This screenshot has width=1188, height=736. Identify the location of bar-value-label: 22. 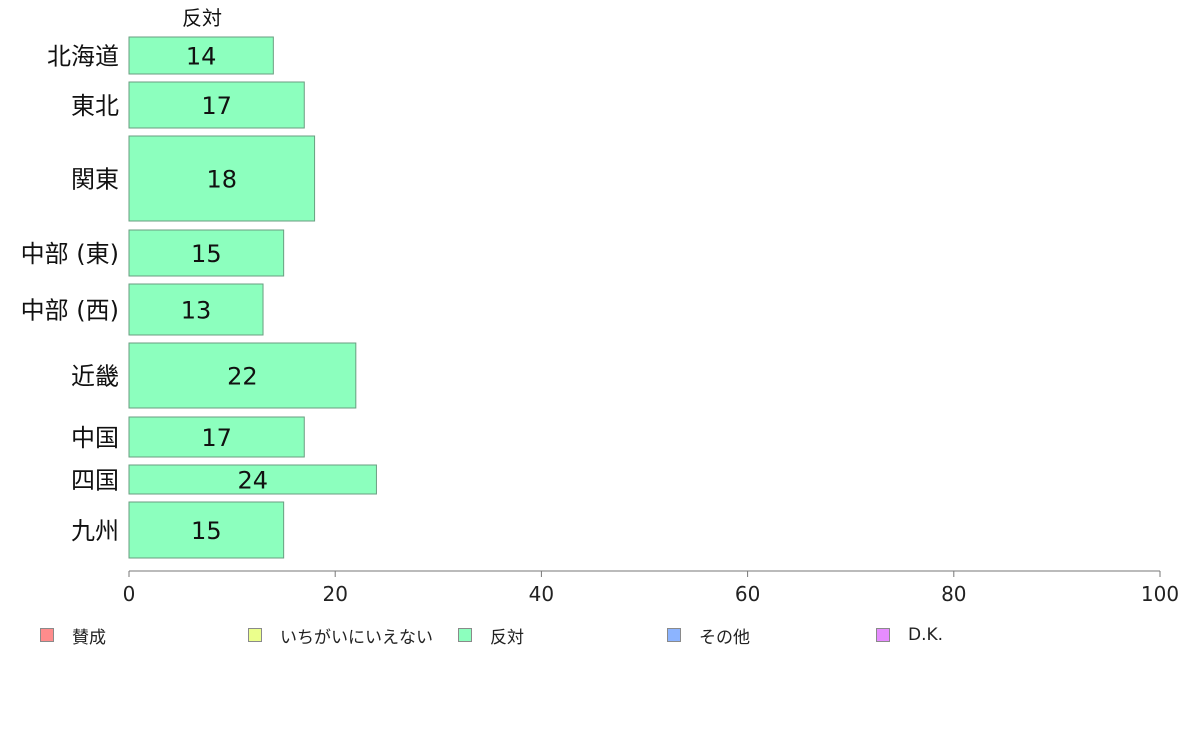
(242, 377).